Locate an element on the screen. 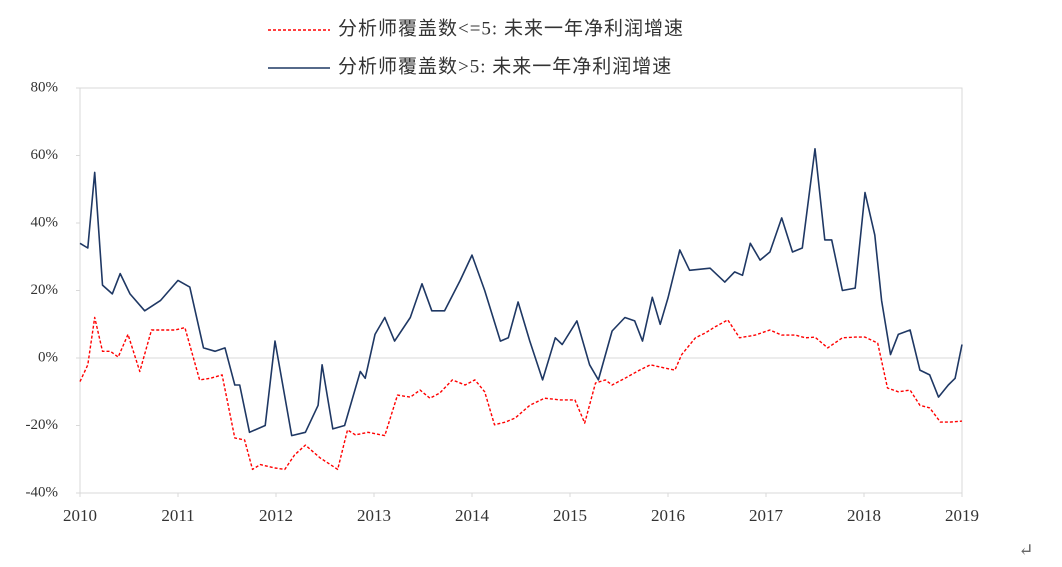  y-tick-label: -40% is located at coordinates (42, 492).